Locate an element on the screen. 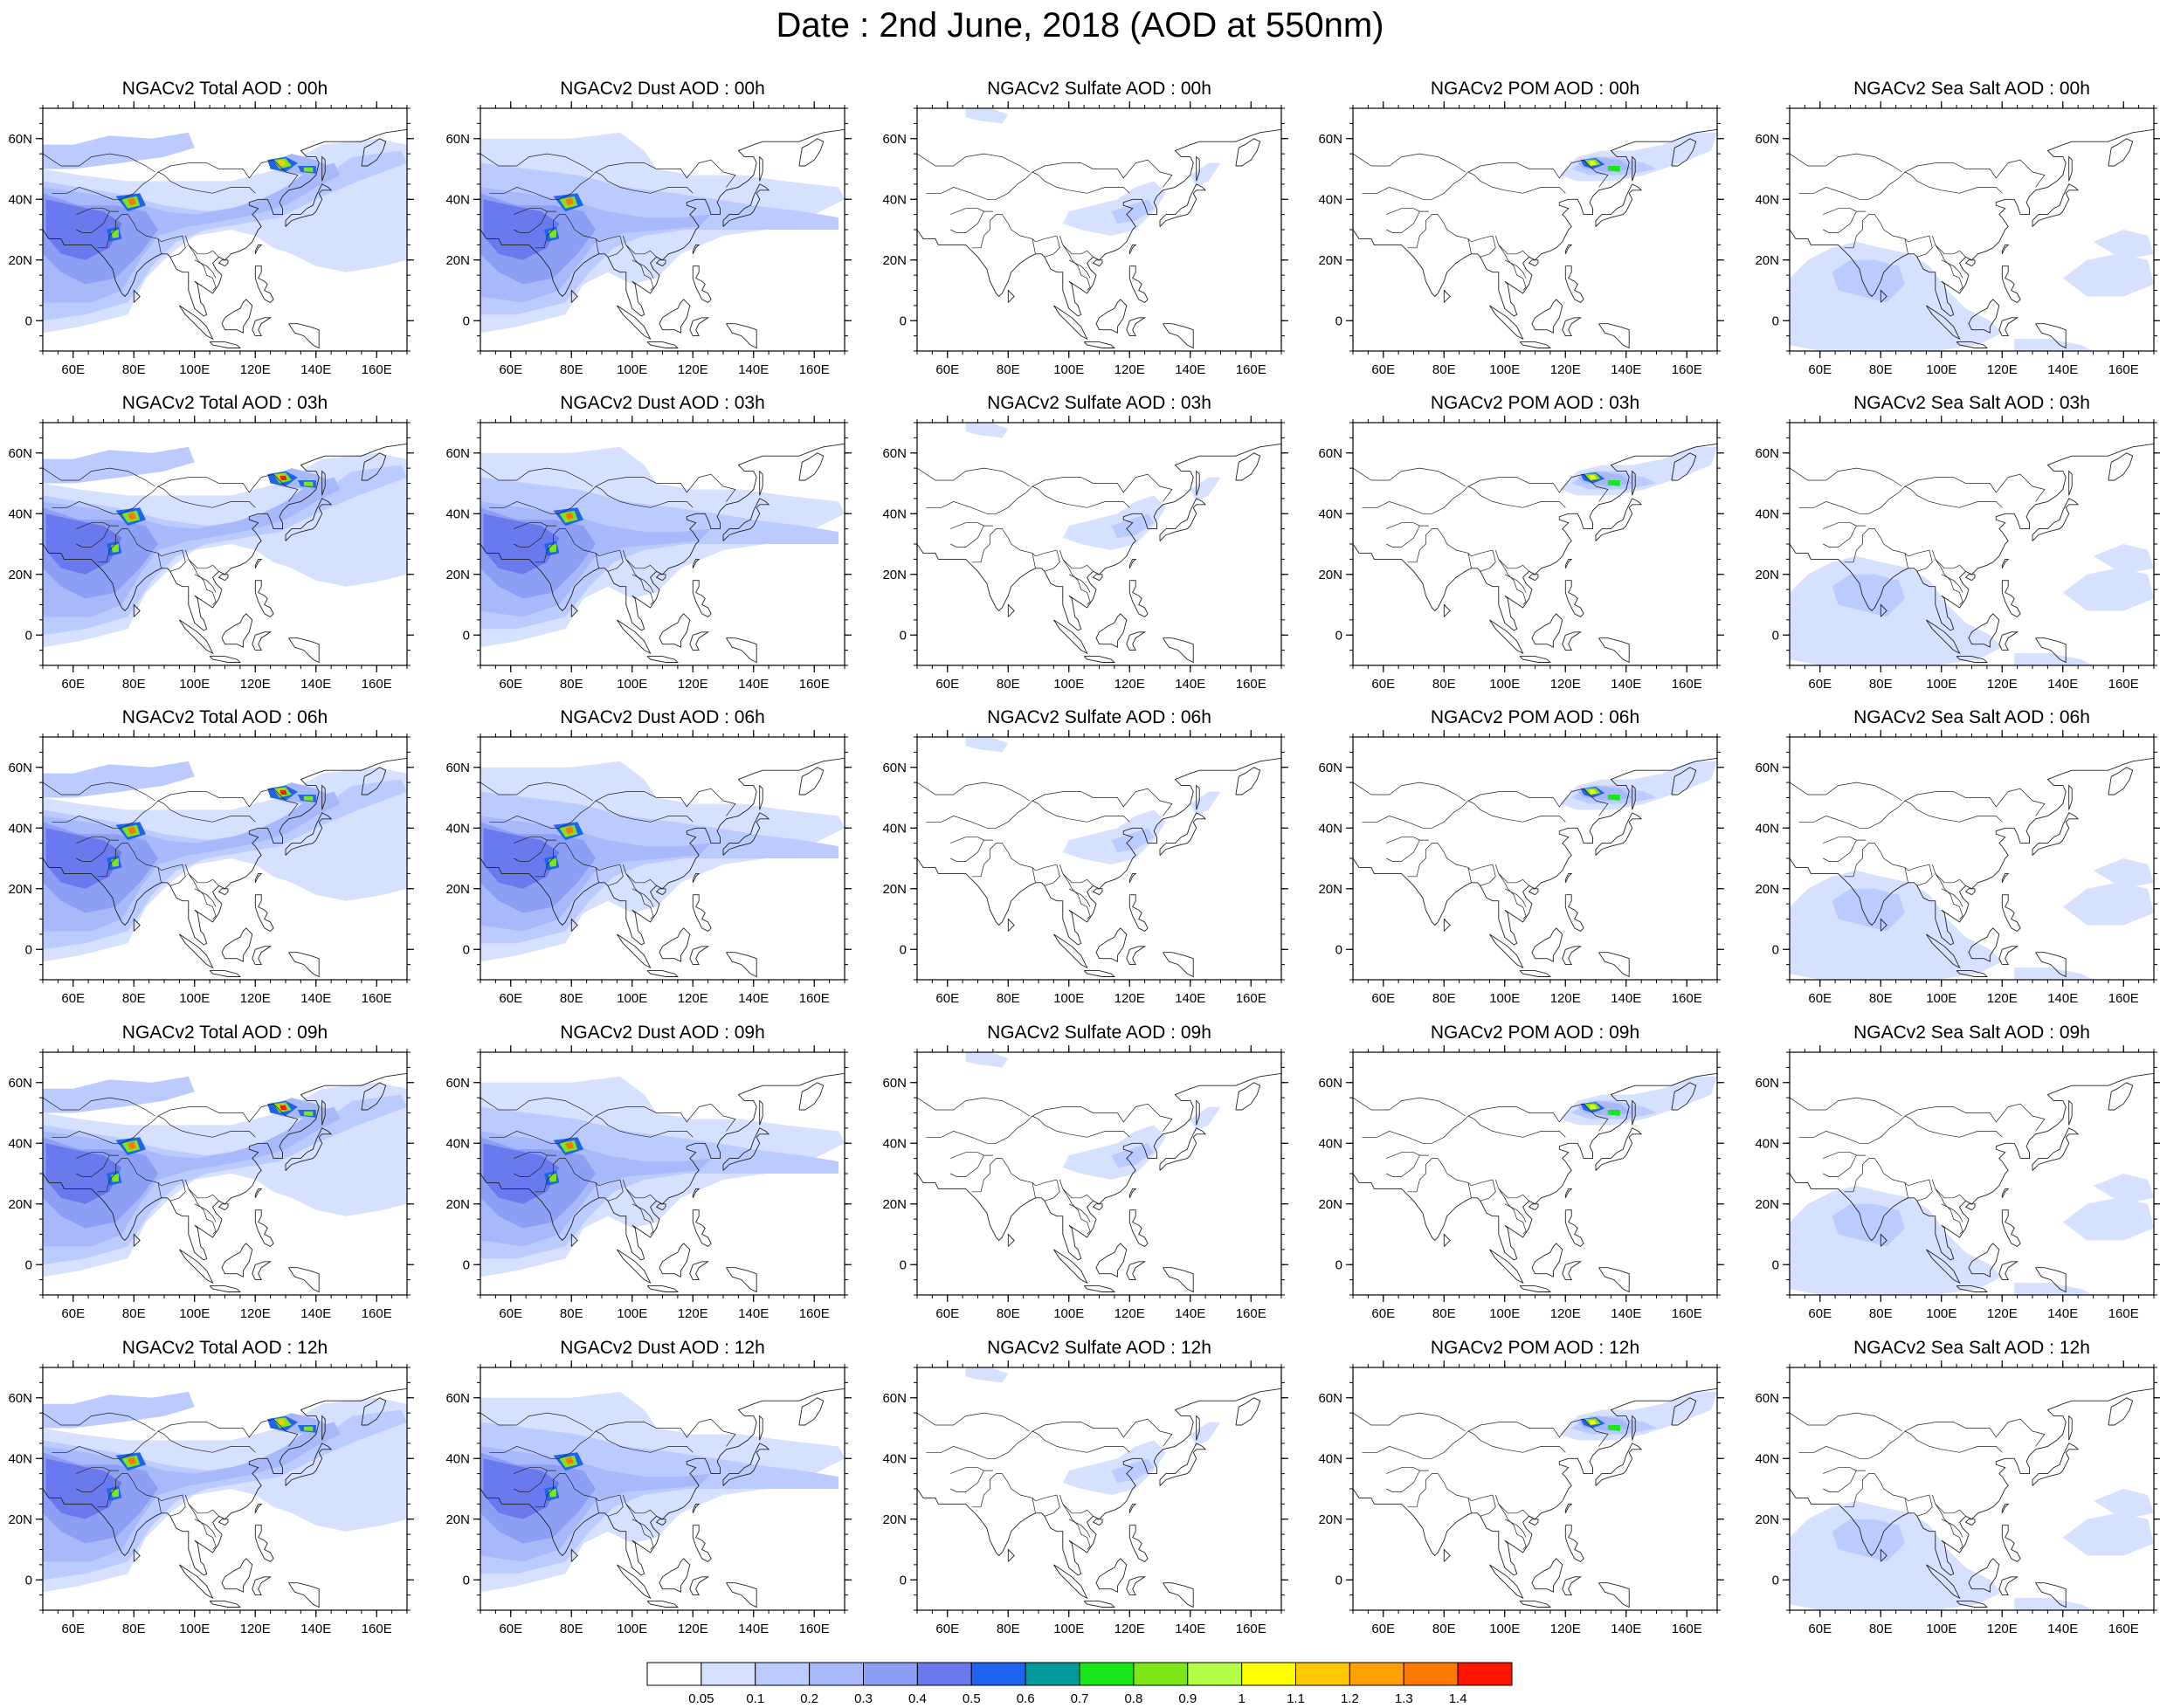  panel-title: NGACv2 Sulfate AOD : 03h is located at coordinates (1099, 403).